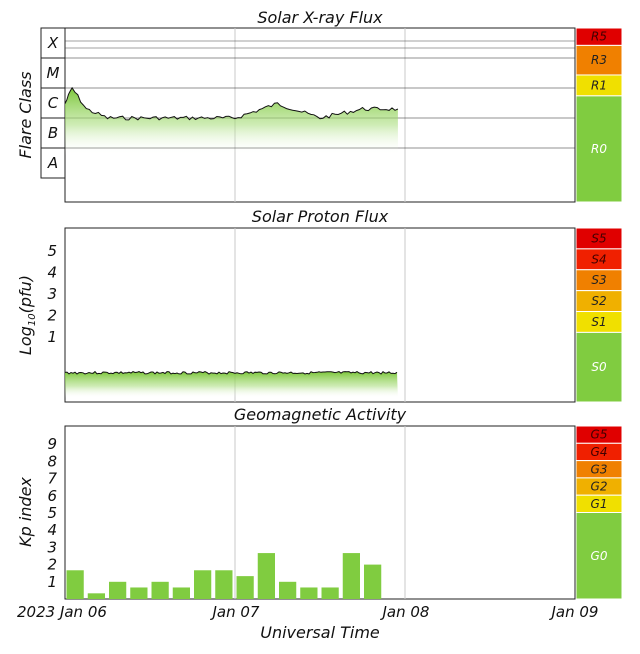 This screenshot has height=654, width=640. I want to click on proton-title: Solar Proton Flux, so click(320, 216).